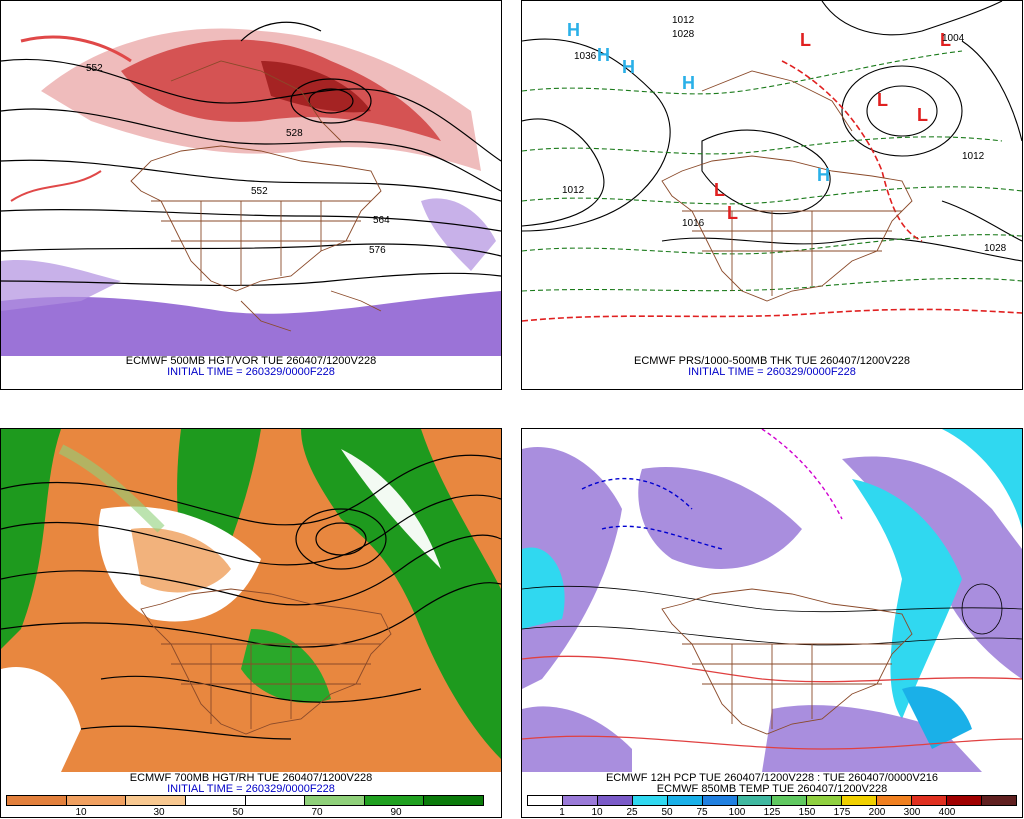  Describe the element at coordinates (737, 812) in the screenshot. I see `colorbar-tick: 100` at that location.